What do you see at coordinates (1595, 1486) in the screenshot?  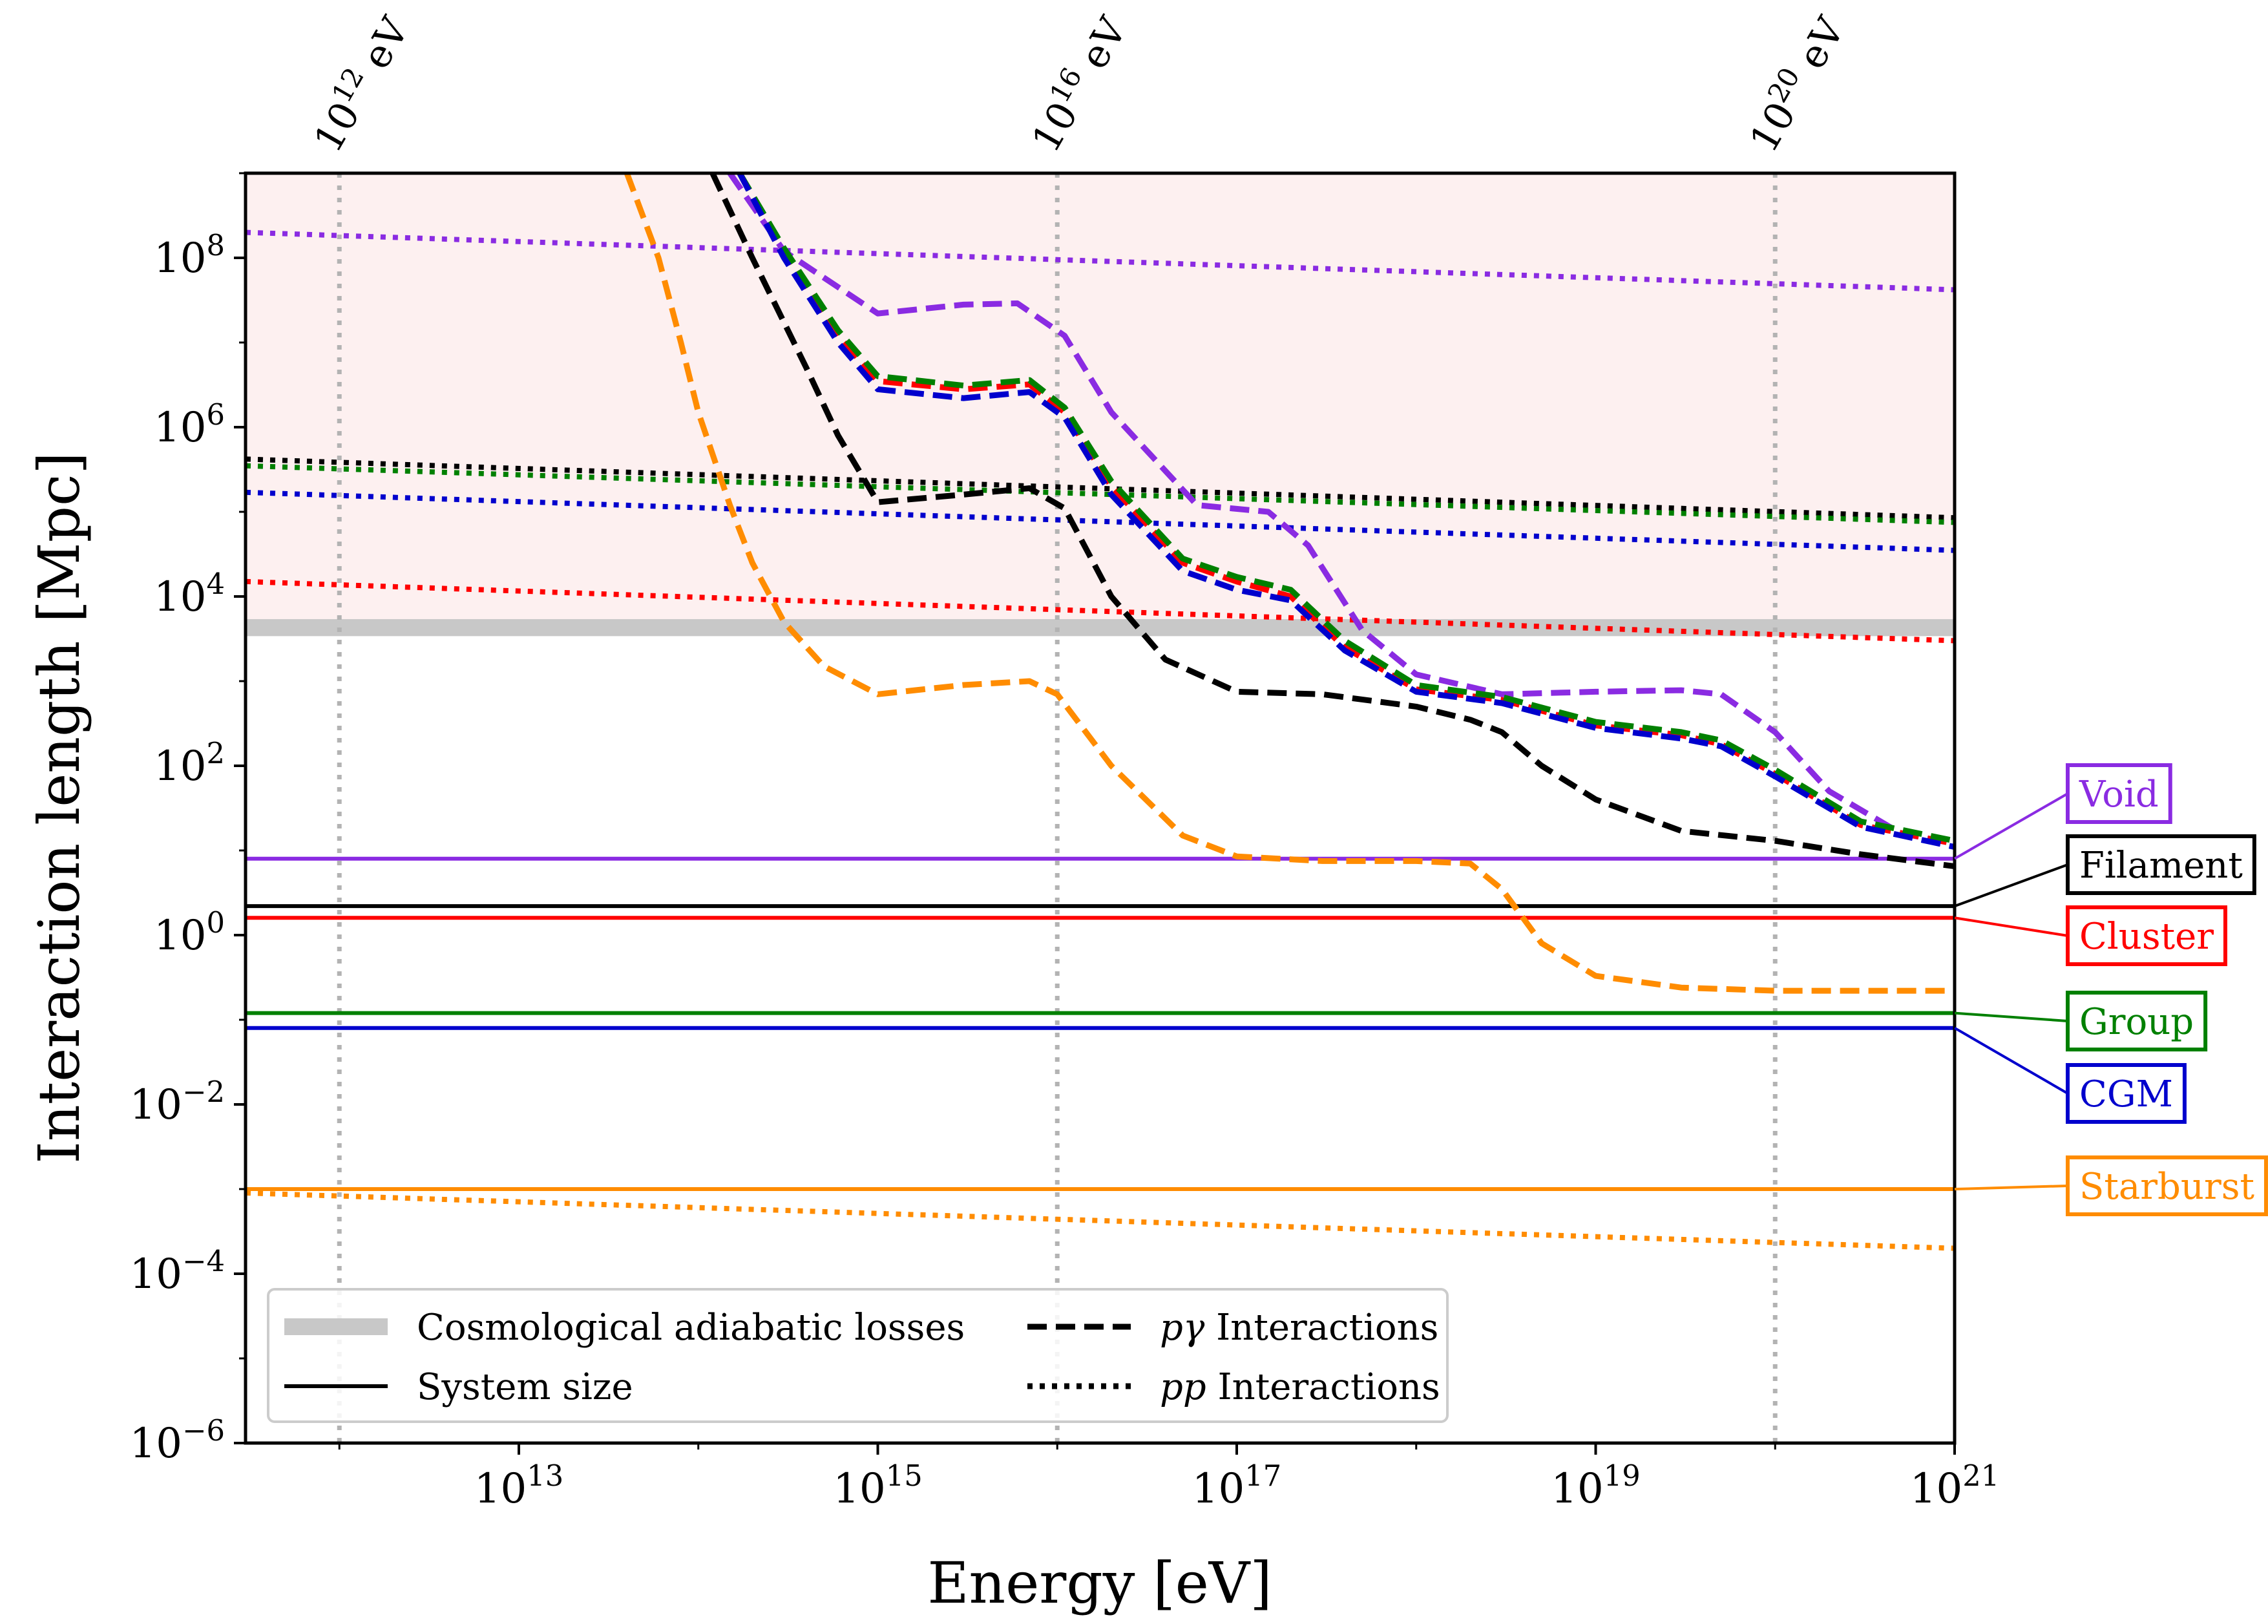 I see `x-tick-label: 1019` at bounding box center [1595, 1486].